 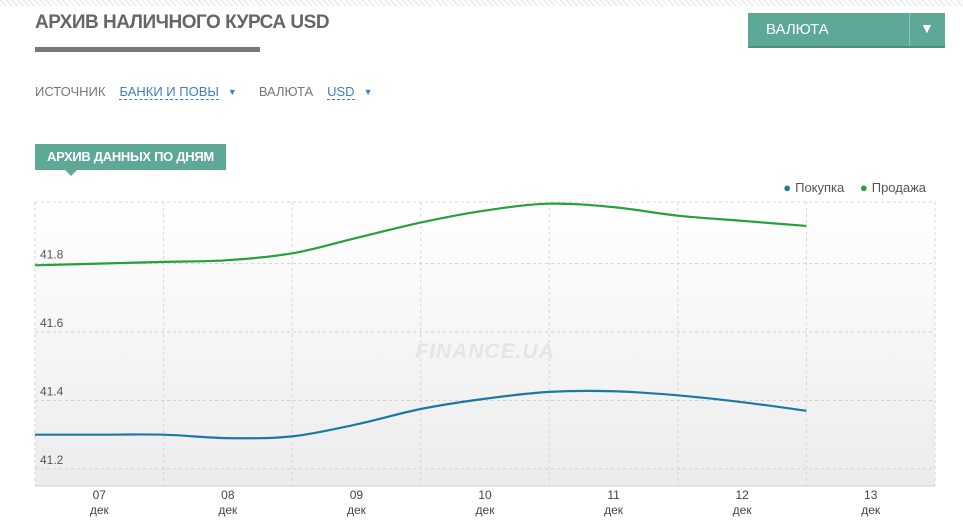 I want to click on top-decor-pattern, so click(x=481, y=3).